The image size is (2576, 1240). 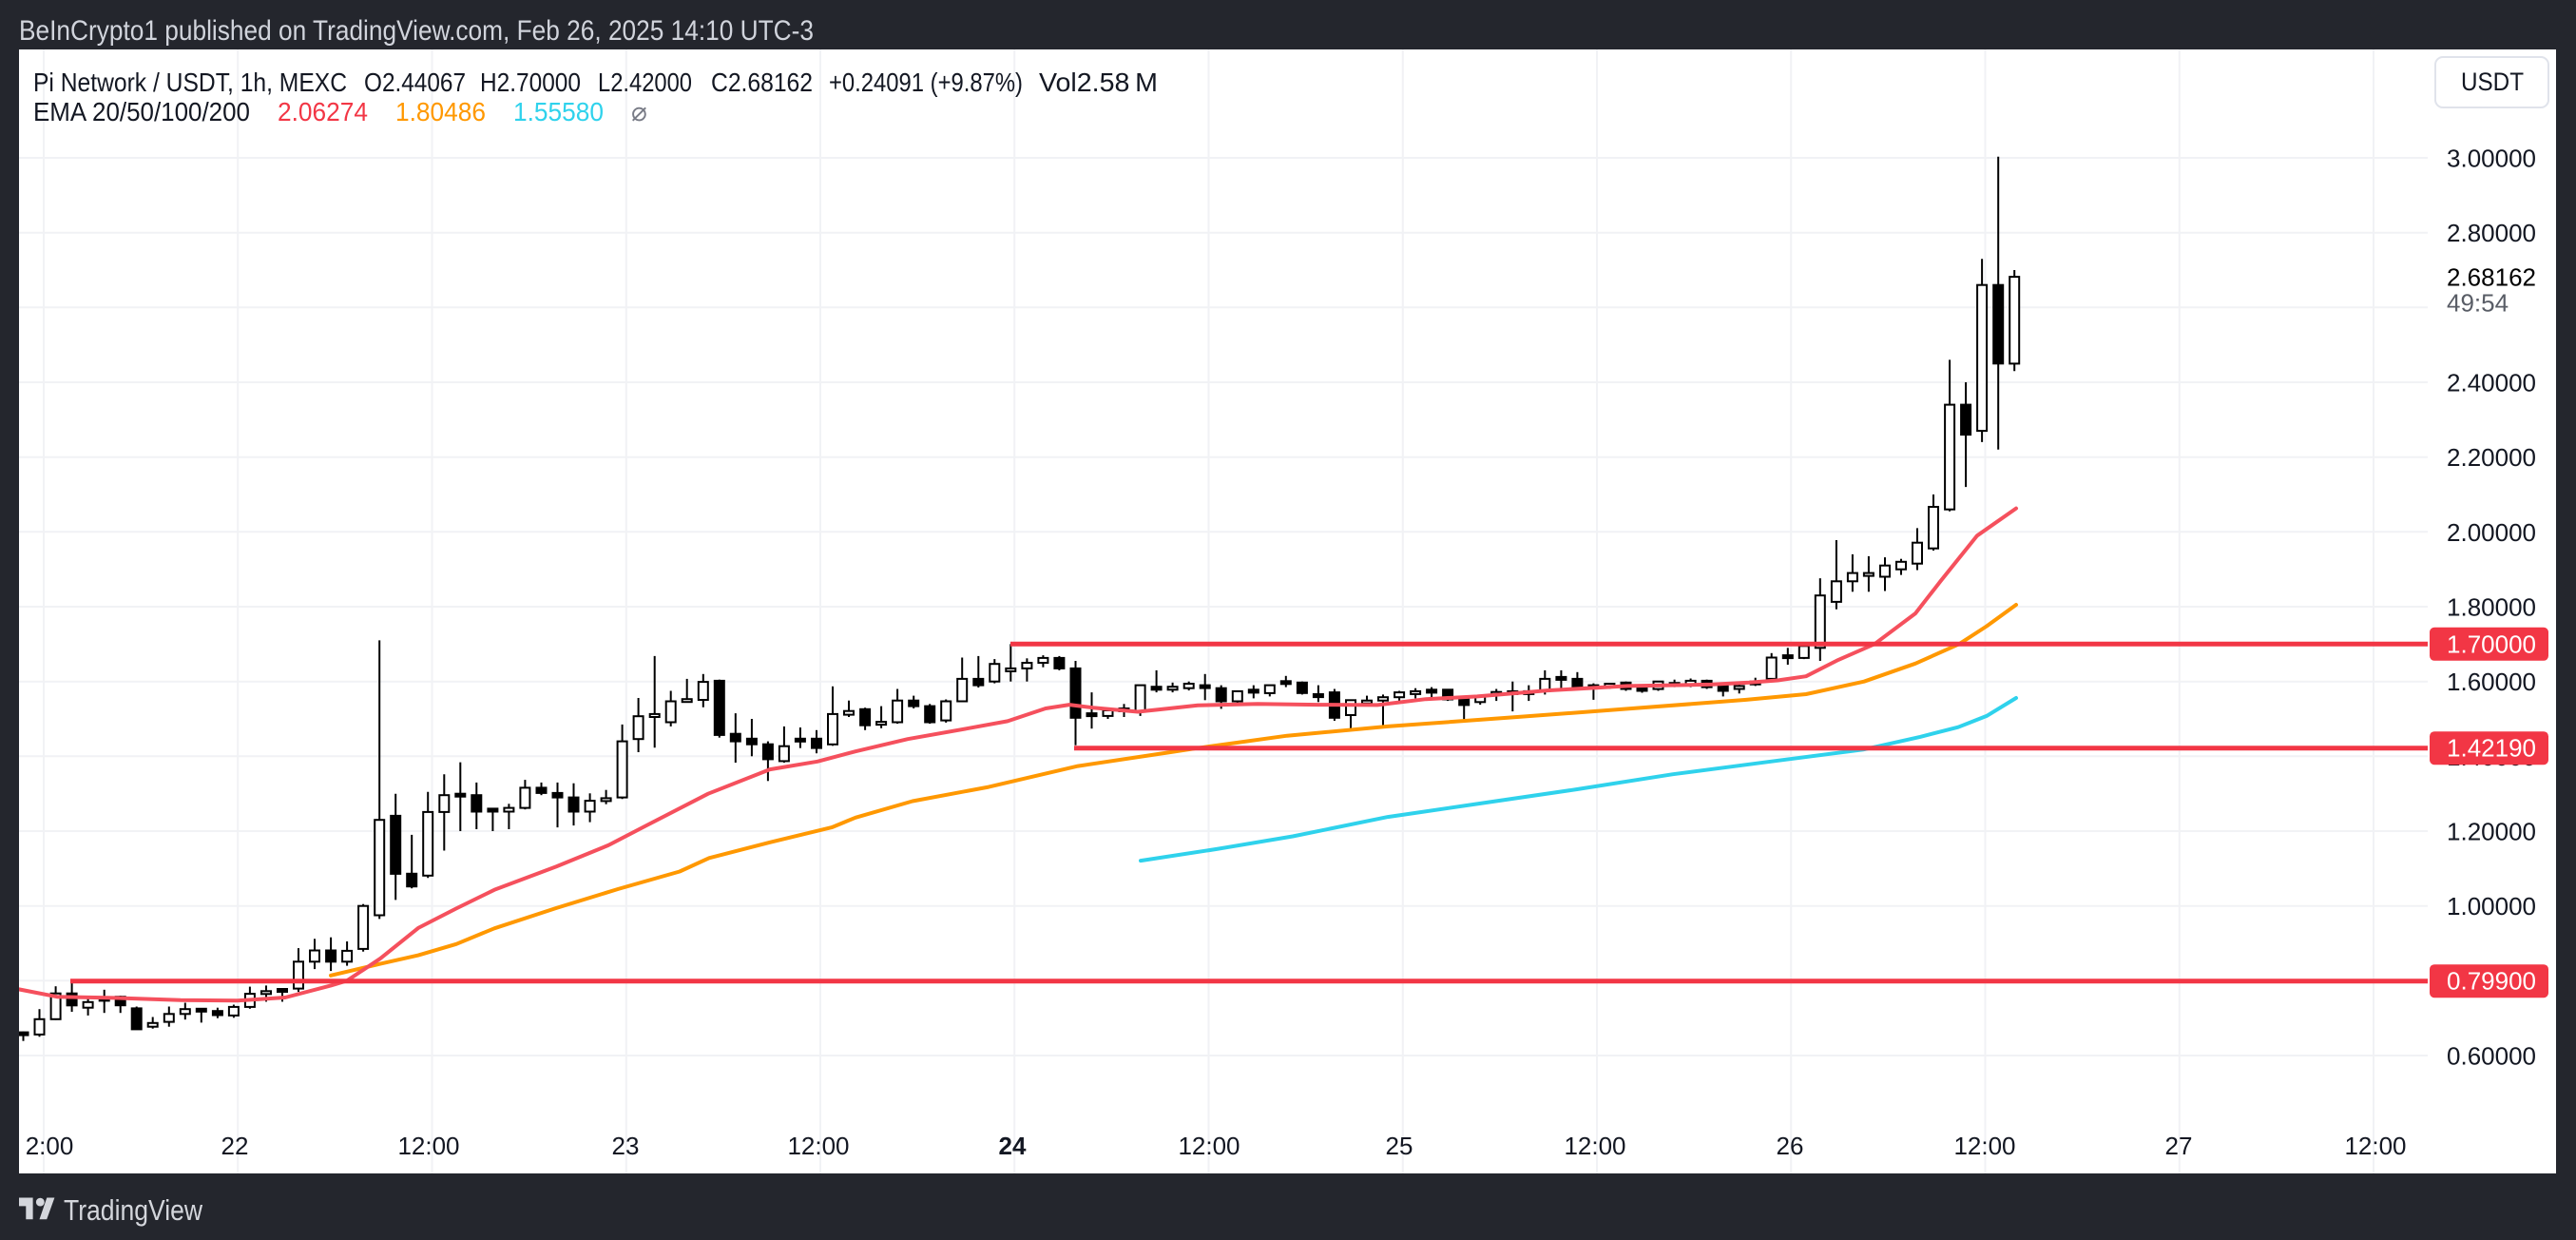 What do you see at coordinates (2491, 1056) in the screenshot?
I see `svg-text: 0.60000` at bounding box center [2491, 1056].